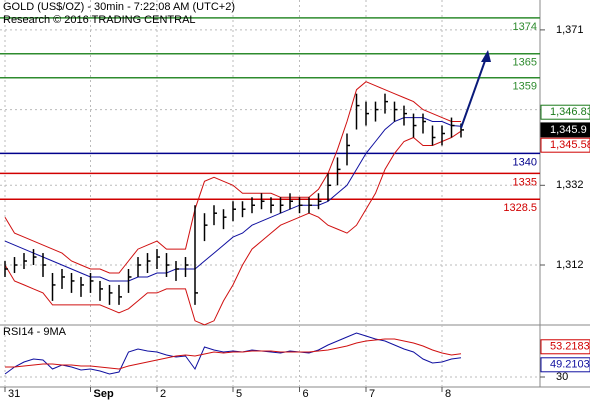  I want to click on x-tick-label: 2, so click(163, 394).